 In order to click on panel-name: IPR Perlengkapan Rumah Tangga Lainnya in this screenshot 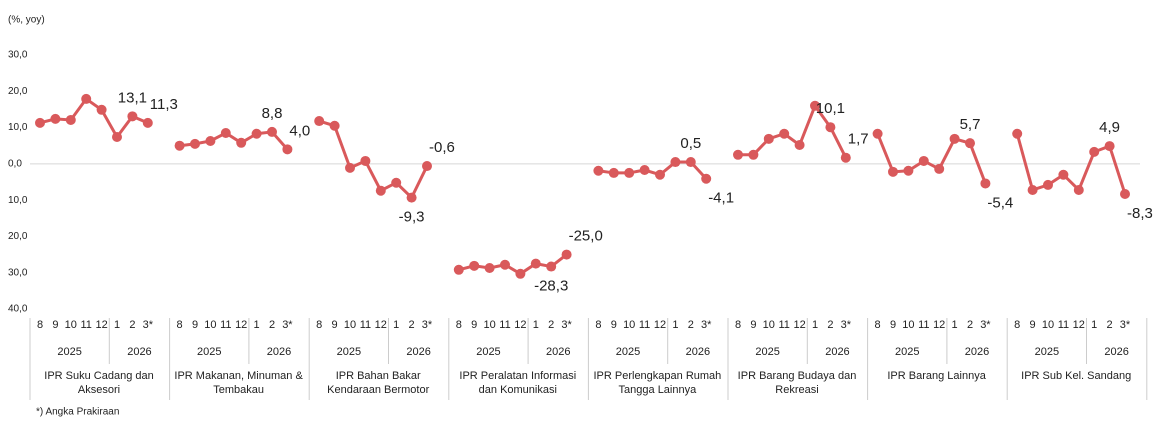, I will do `click(657, 383)`.